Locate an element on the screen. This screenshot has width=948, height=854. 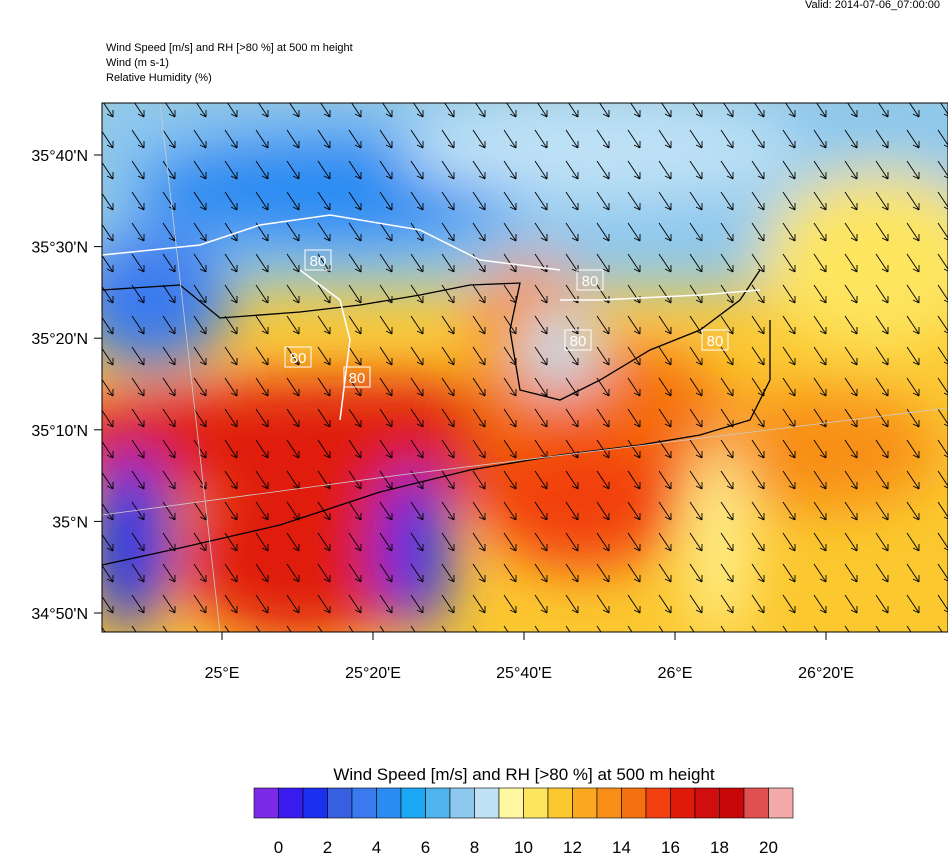
colorbar-label: 16 is located at coordinates (670, 846).